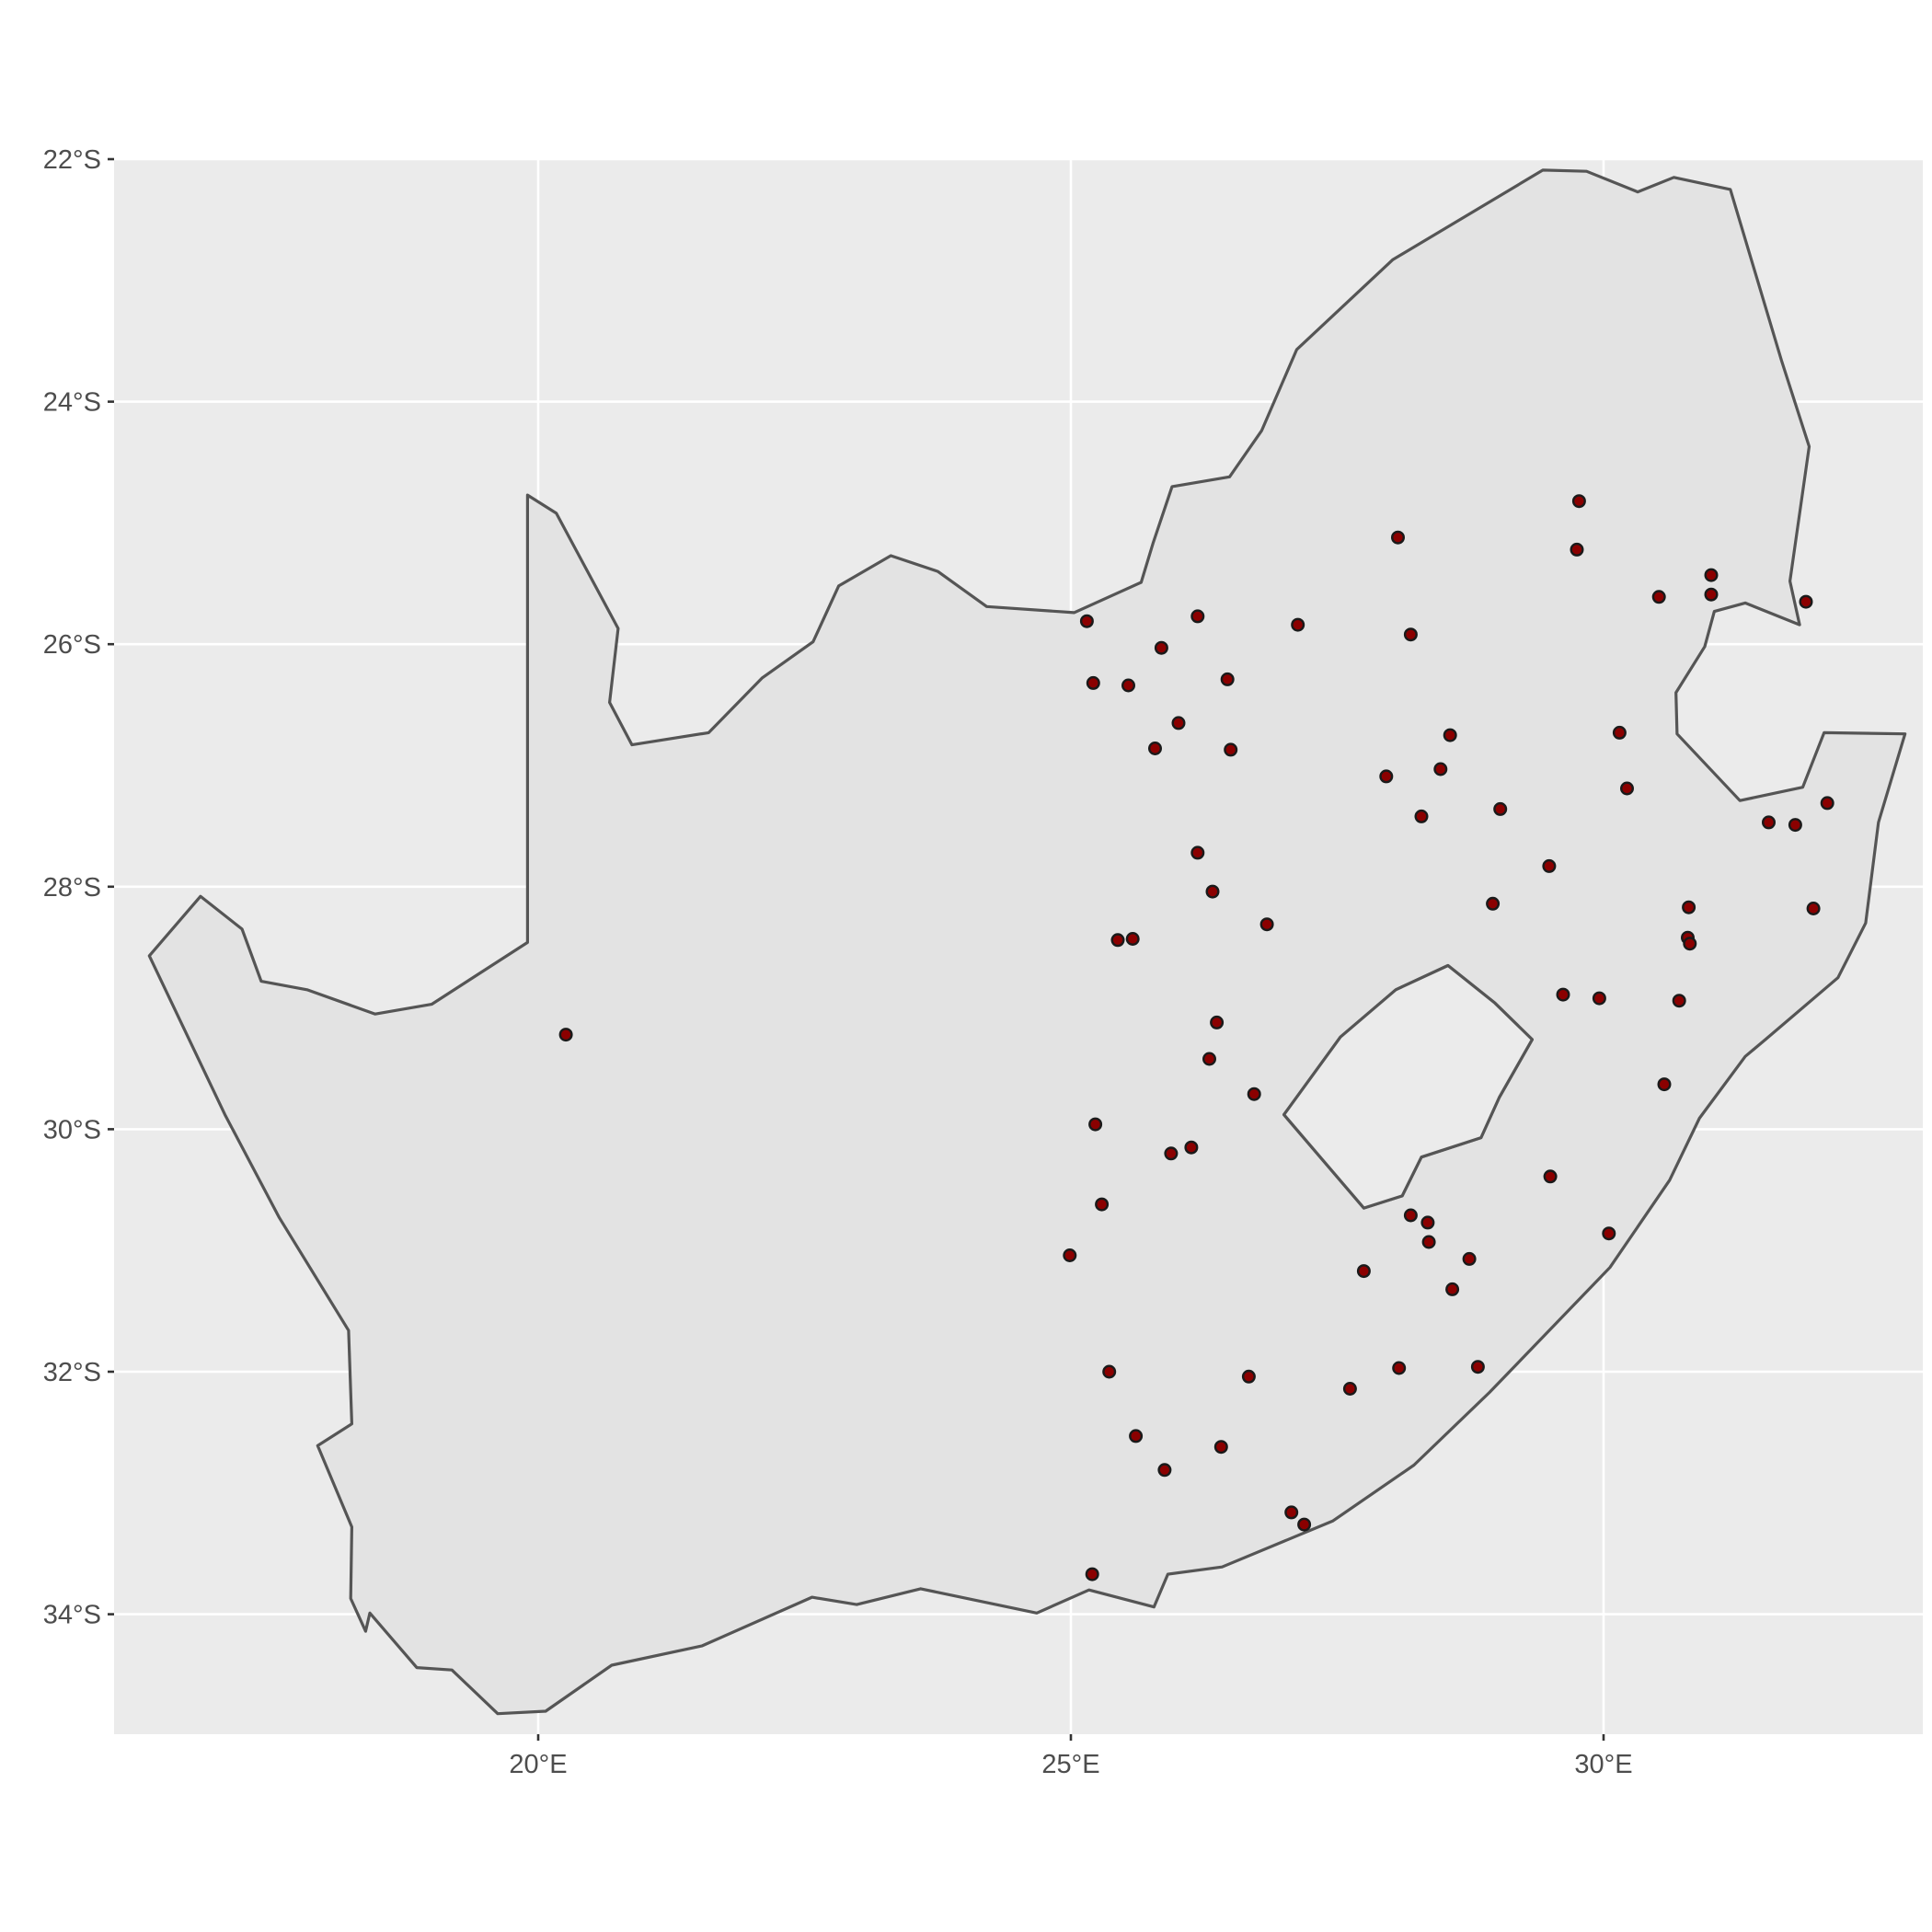  What do you see at coordinates (72, 1129) in the screenshot?
I see `y-tick-label: 30°S` at bounding box center [72, 1129].